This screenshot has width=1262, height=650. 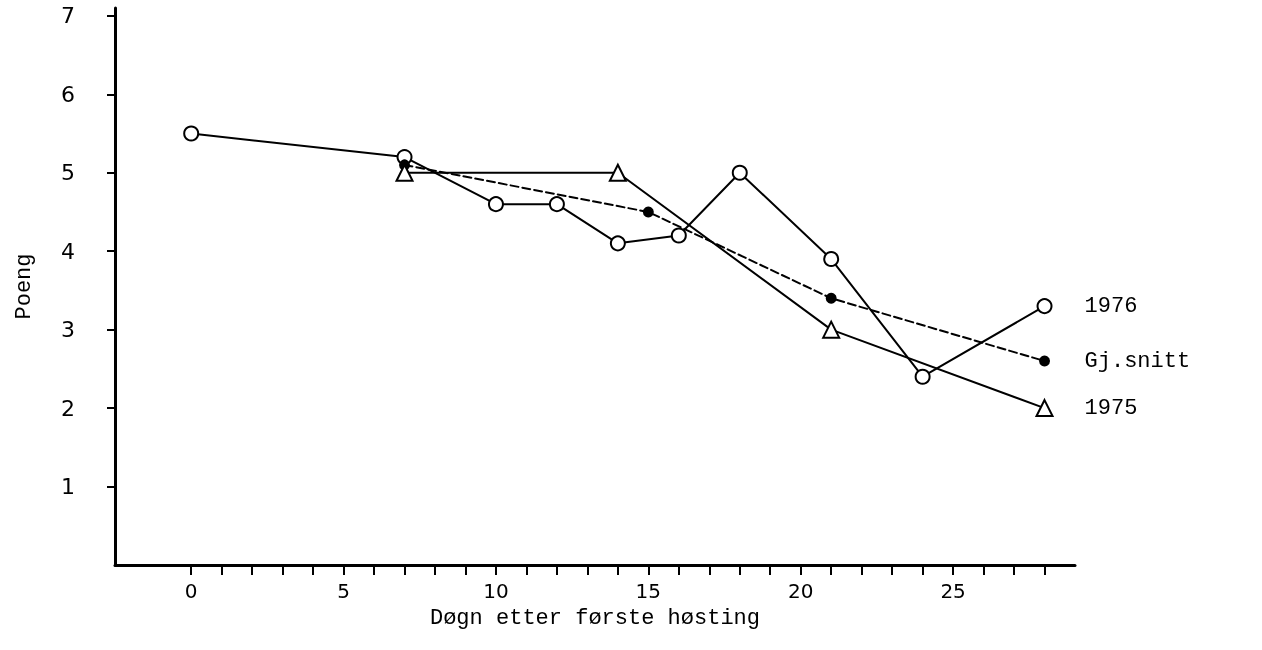 What do you see at coordinates (68, 251) in the screenshot?
I see `y-tick-label: 4` at bounding box center [68, 251].